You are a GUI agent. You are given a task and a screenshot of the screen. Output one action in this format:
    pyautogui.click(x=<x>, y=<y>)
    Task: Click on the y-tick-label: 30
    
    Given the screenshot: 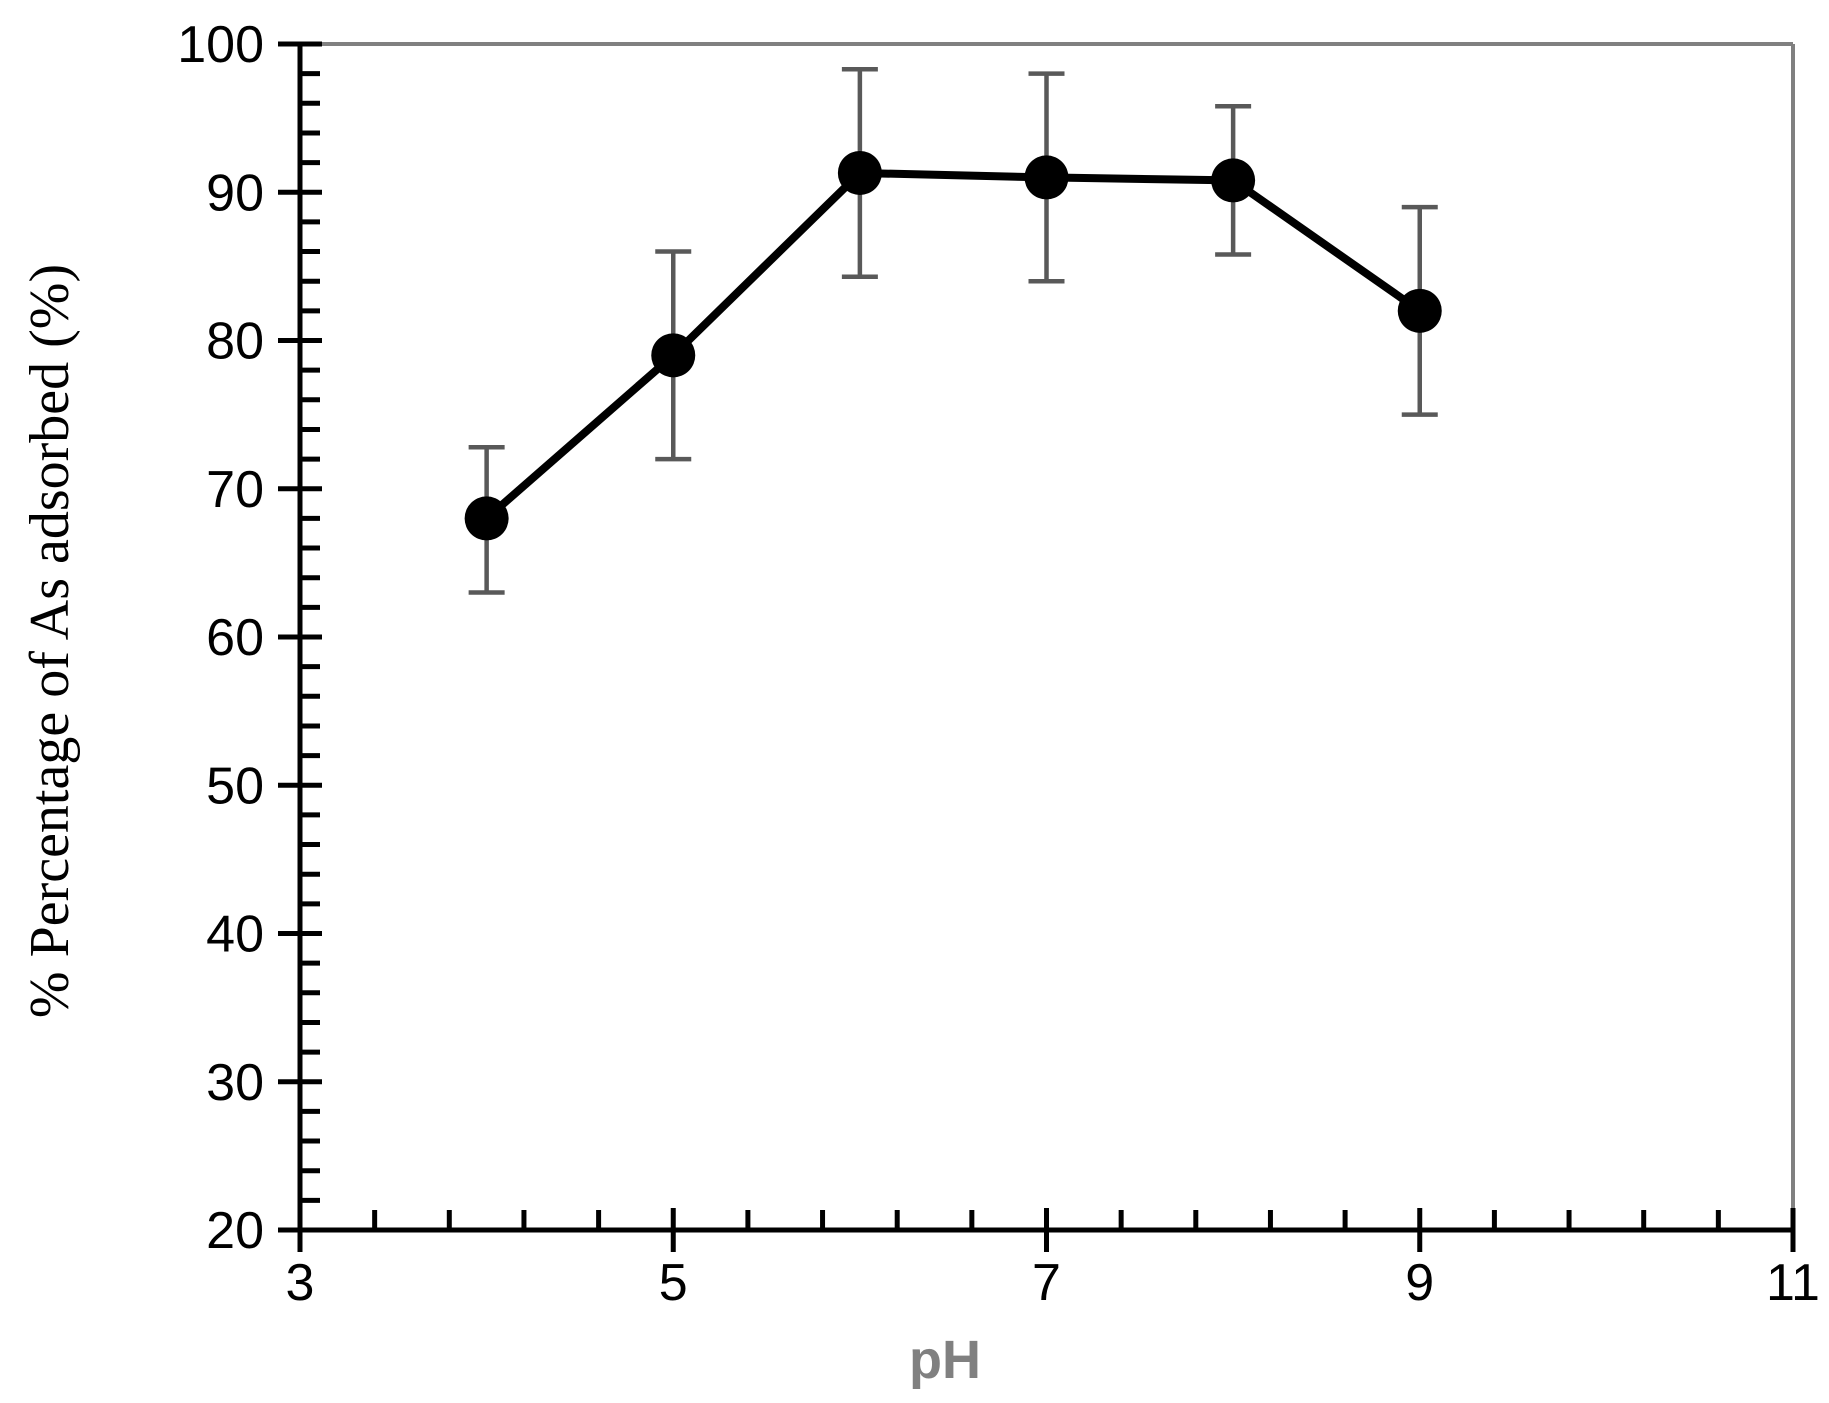 What is the action you would take?
    pyautogui.click(x=235, y=1083)
    